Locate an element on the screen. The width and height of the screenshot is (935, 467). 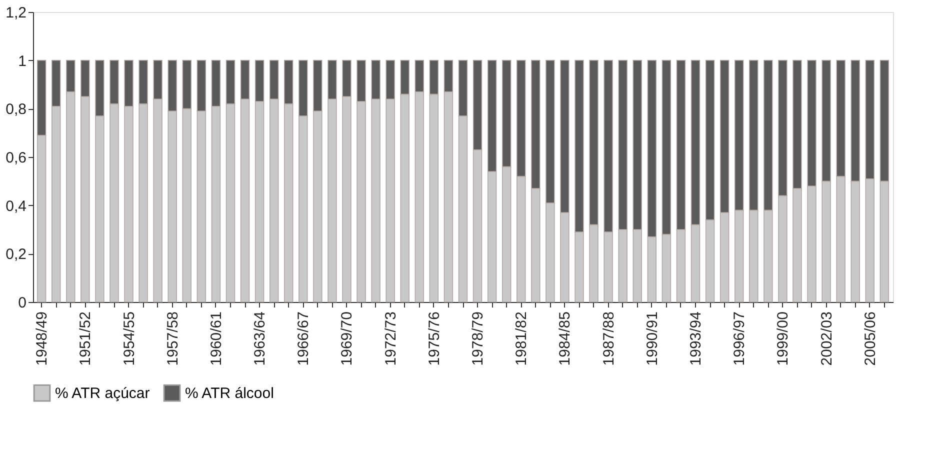
y-tick-label: 0 is located at coordinates (22, 303).